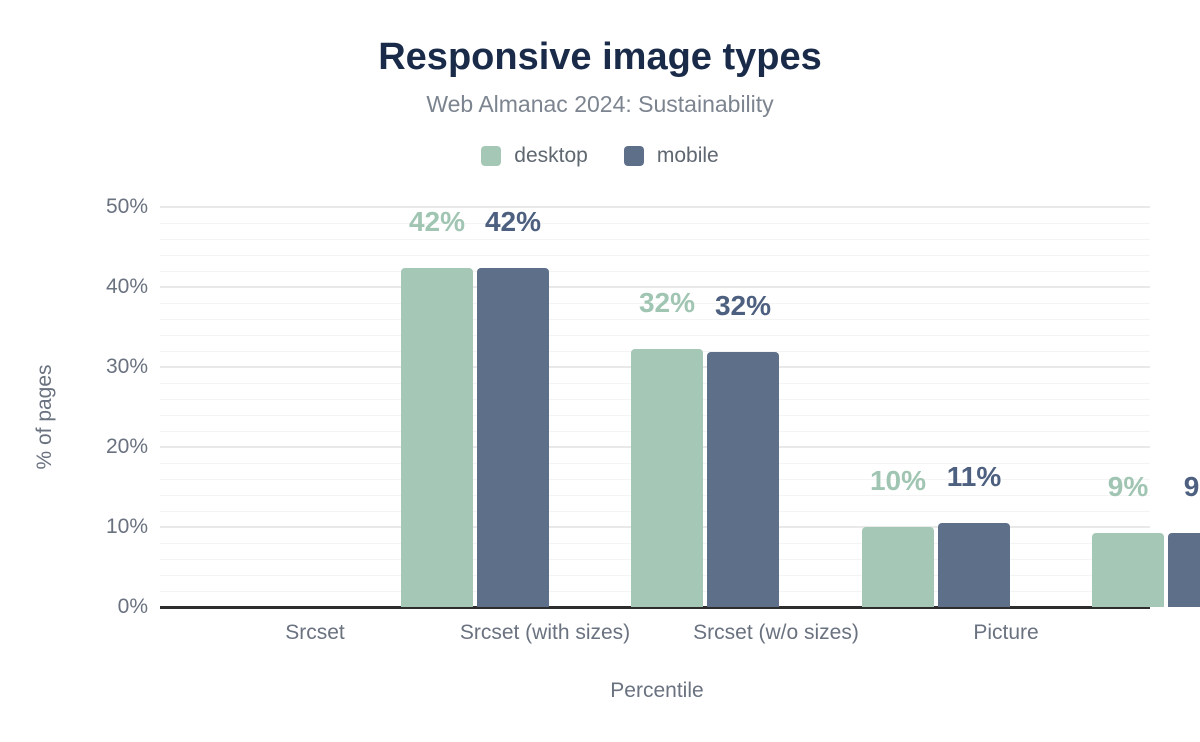 The width and height of the screenshot is (1200, 742). I want to click on x-axis-title: Percentile, so click(657, 690).